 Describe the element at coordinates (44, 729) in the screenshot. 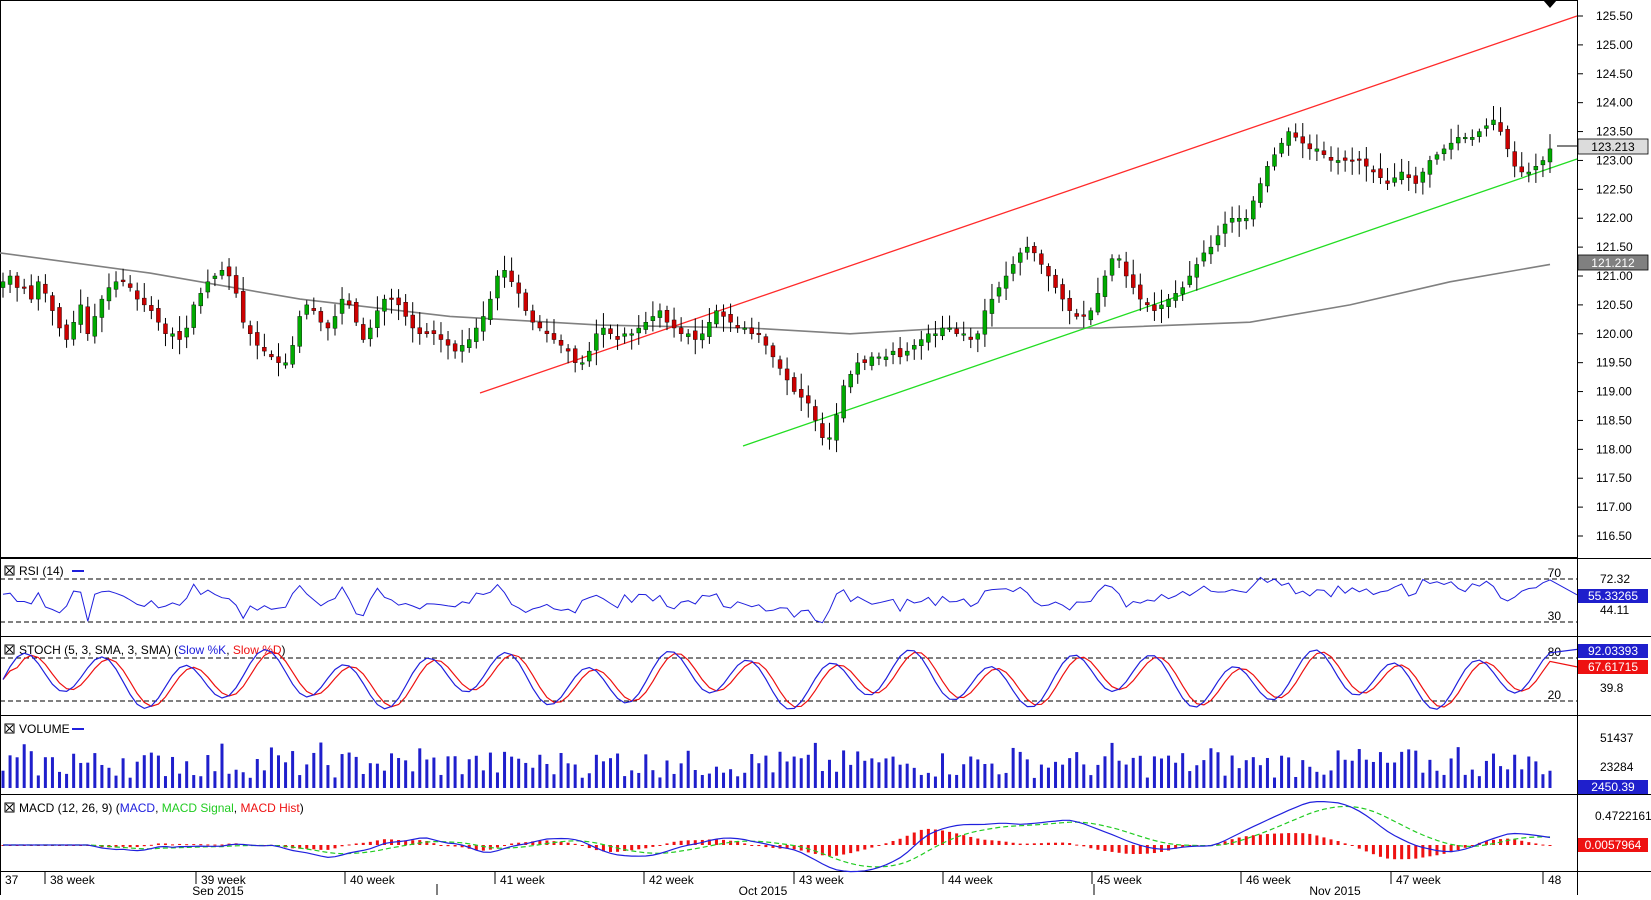

I see `volume-title: VOLUME` at that location.